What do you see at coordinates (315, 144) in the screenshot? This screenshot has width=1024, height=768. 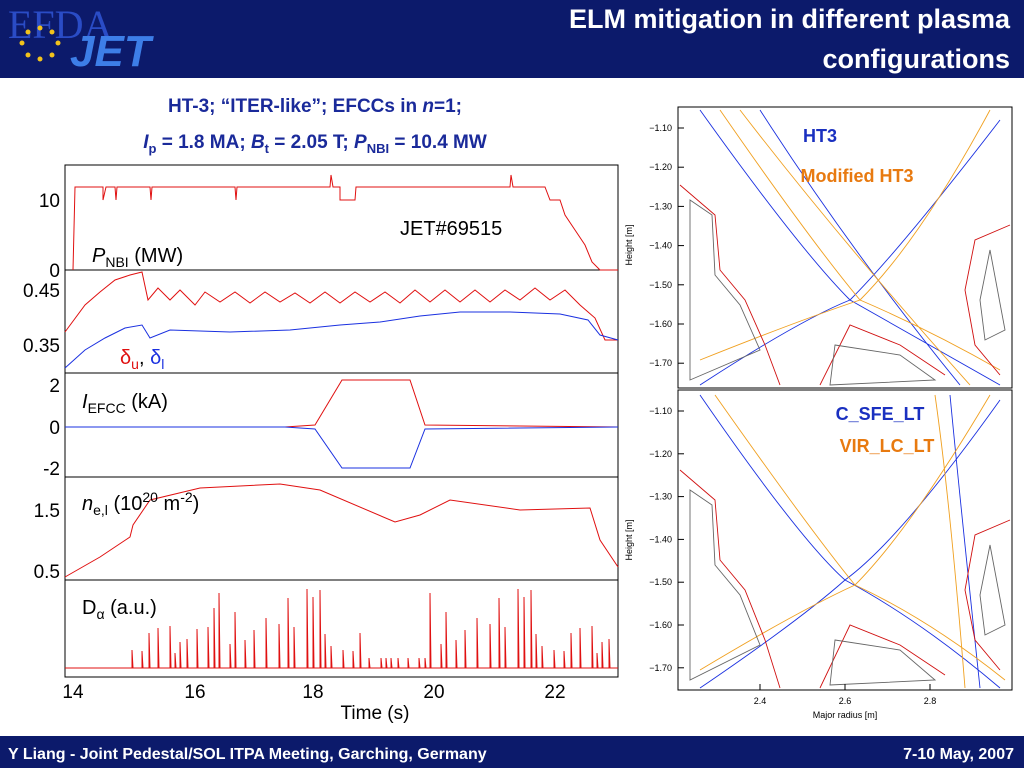 I see `caption: Ip = 1.8 MA; Bt = 2.05 T; PNBI = 10.4 MW` at bounding box center [315, 144].